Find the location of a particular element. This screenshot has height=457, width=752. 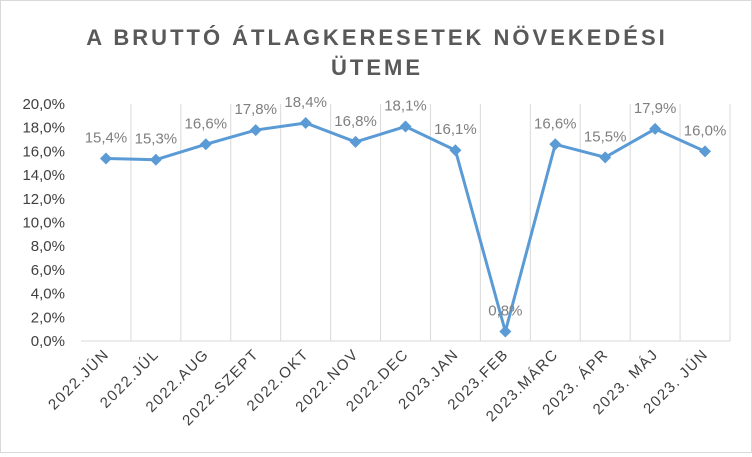

y-tick-label: 0,0% is located at coordinates (48, 341).